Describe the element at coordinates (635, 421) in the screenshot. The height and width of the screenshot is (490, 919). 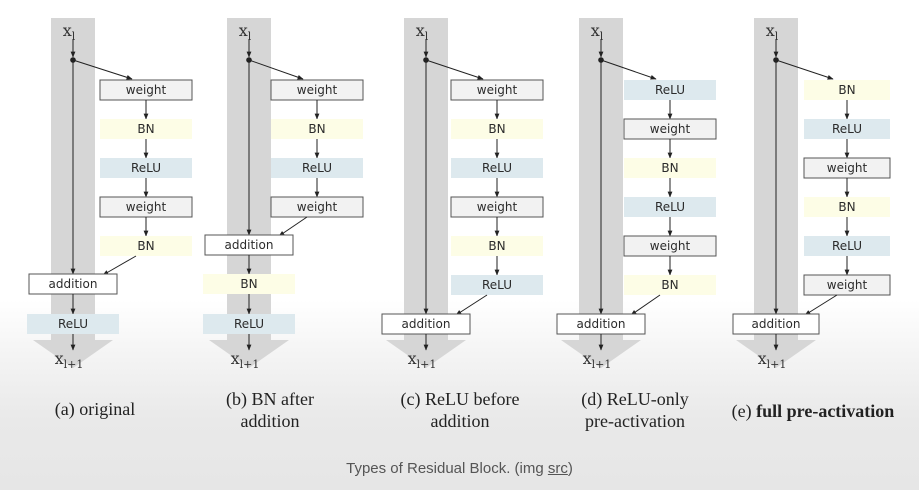
I see `caption-d-line2: pre-activation` at that location.